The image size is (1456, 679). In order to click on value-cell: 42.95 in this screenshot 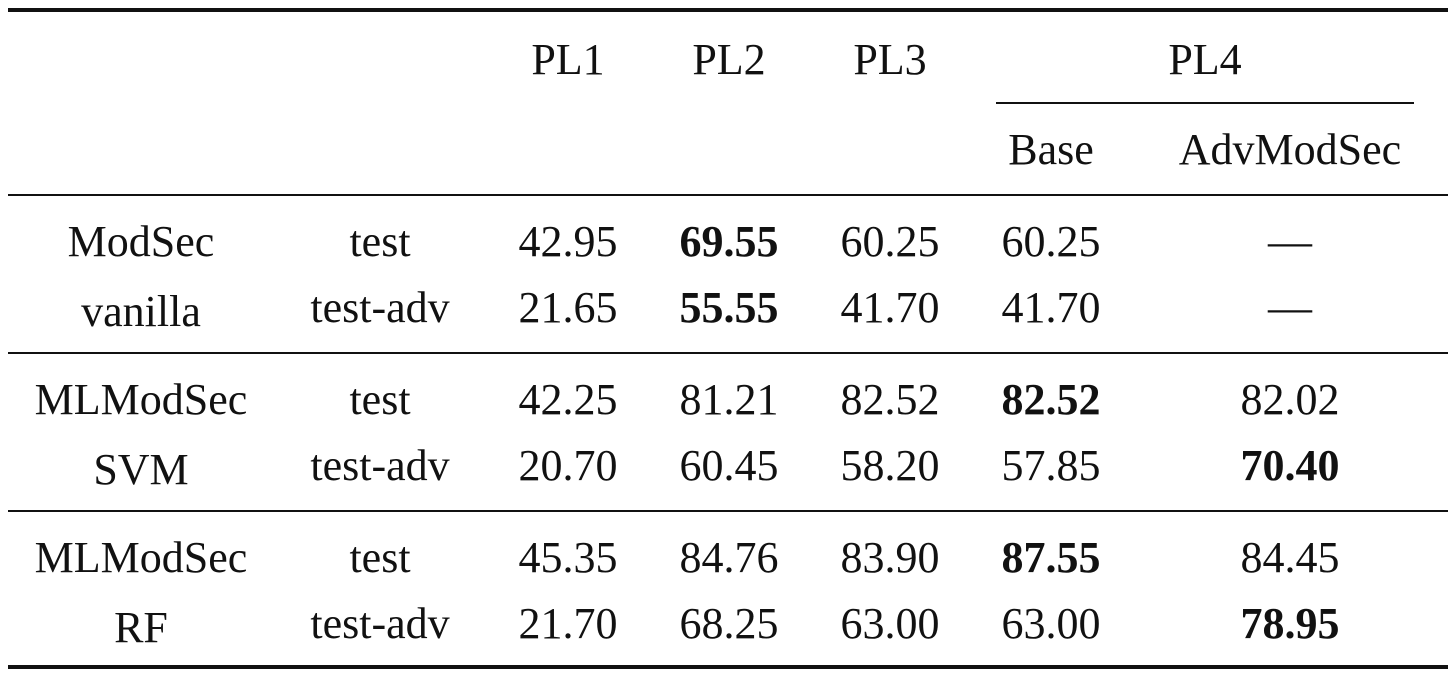, I will do `click(568, 241)`.